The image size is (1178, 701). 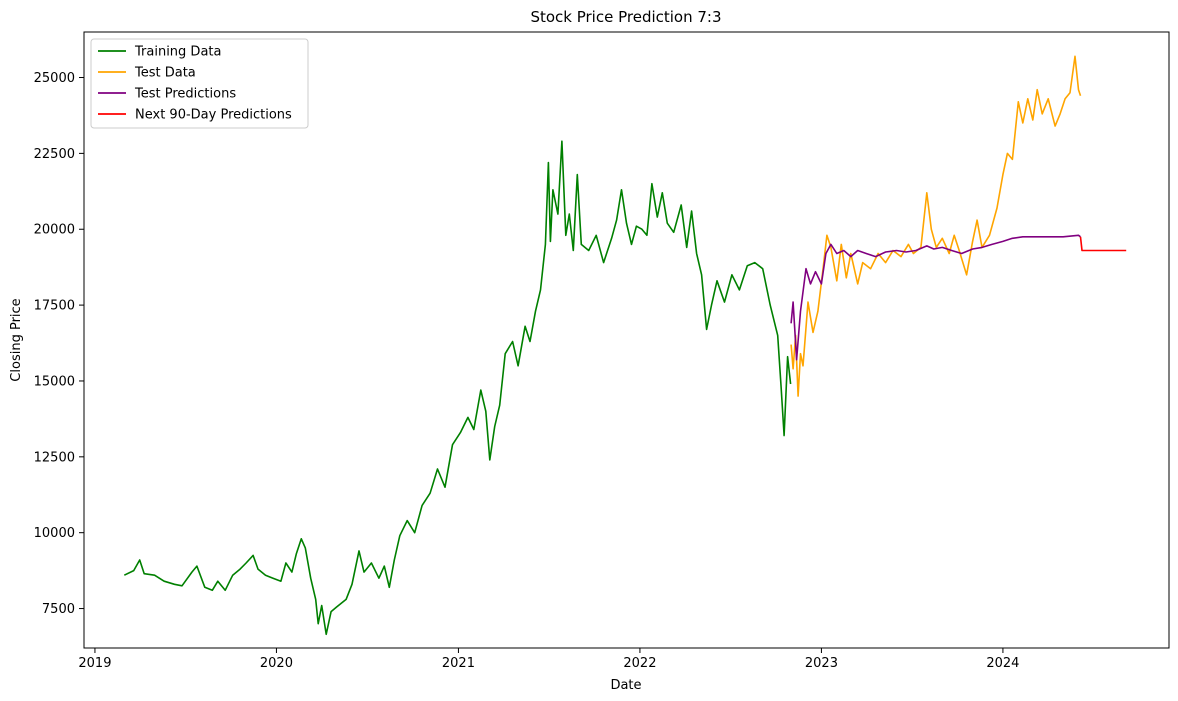 I want to click on x-tick-label: 2022, so click(x=639, y=663).